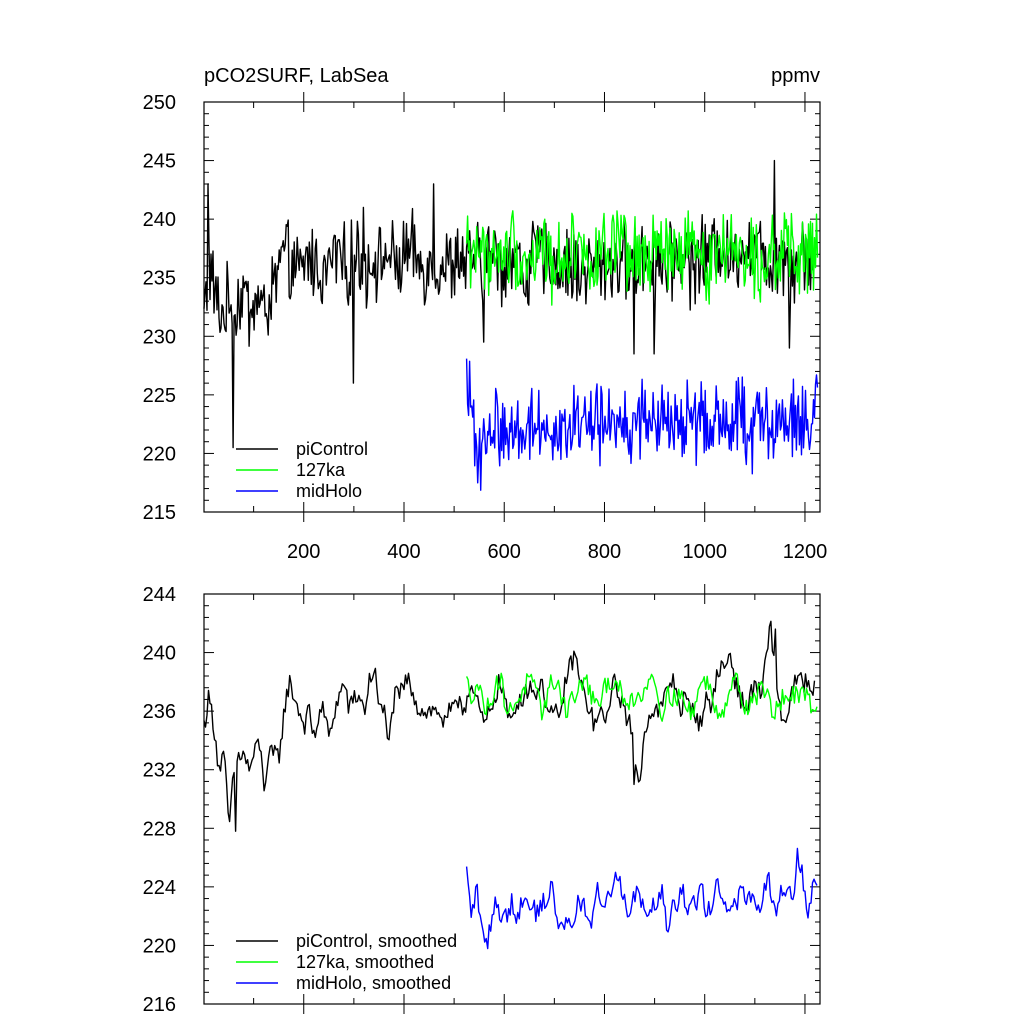 This screenshot has width=1024, height=1024. What do you see at coordinates (159, 396) in the screenshot?
I see `y-tick-label: 225` at bounding box center [159, 396].